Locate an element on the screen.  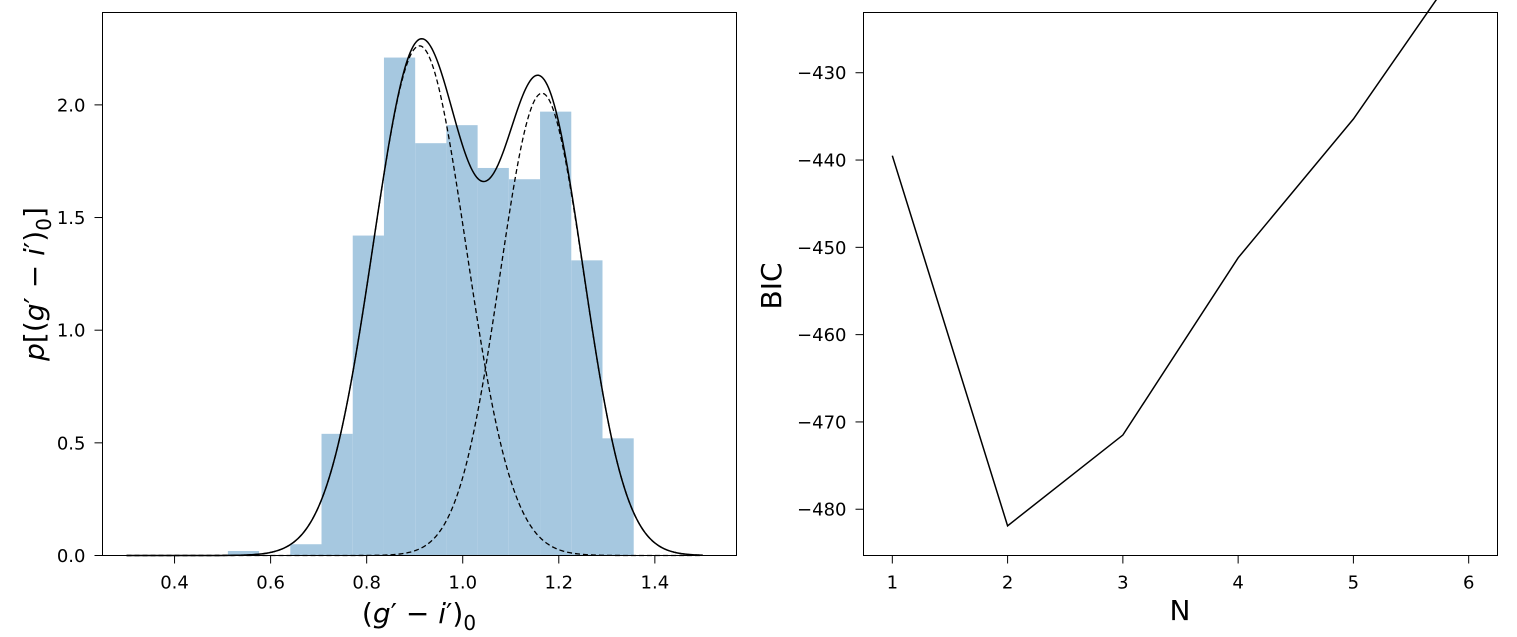
right-y-axis-label: BIC is located at coordinates (771, 285).